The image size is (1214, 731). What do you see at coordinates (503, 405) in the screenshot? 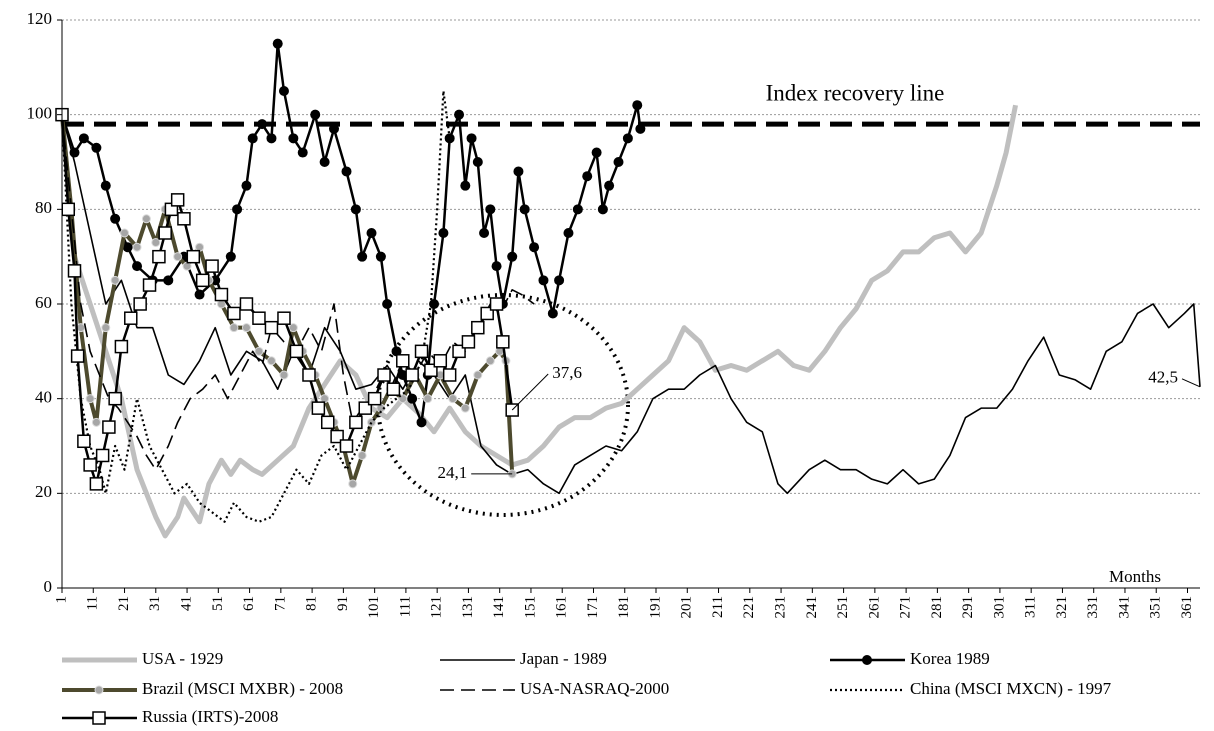
I see `highlight-ellipse` at bounding box center [503, 405].